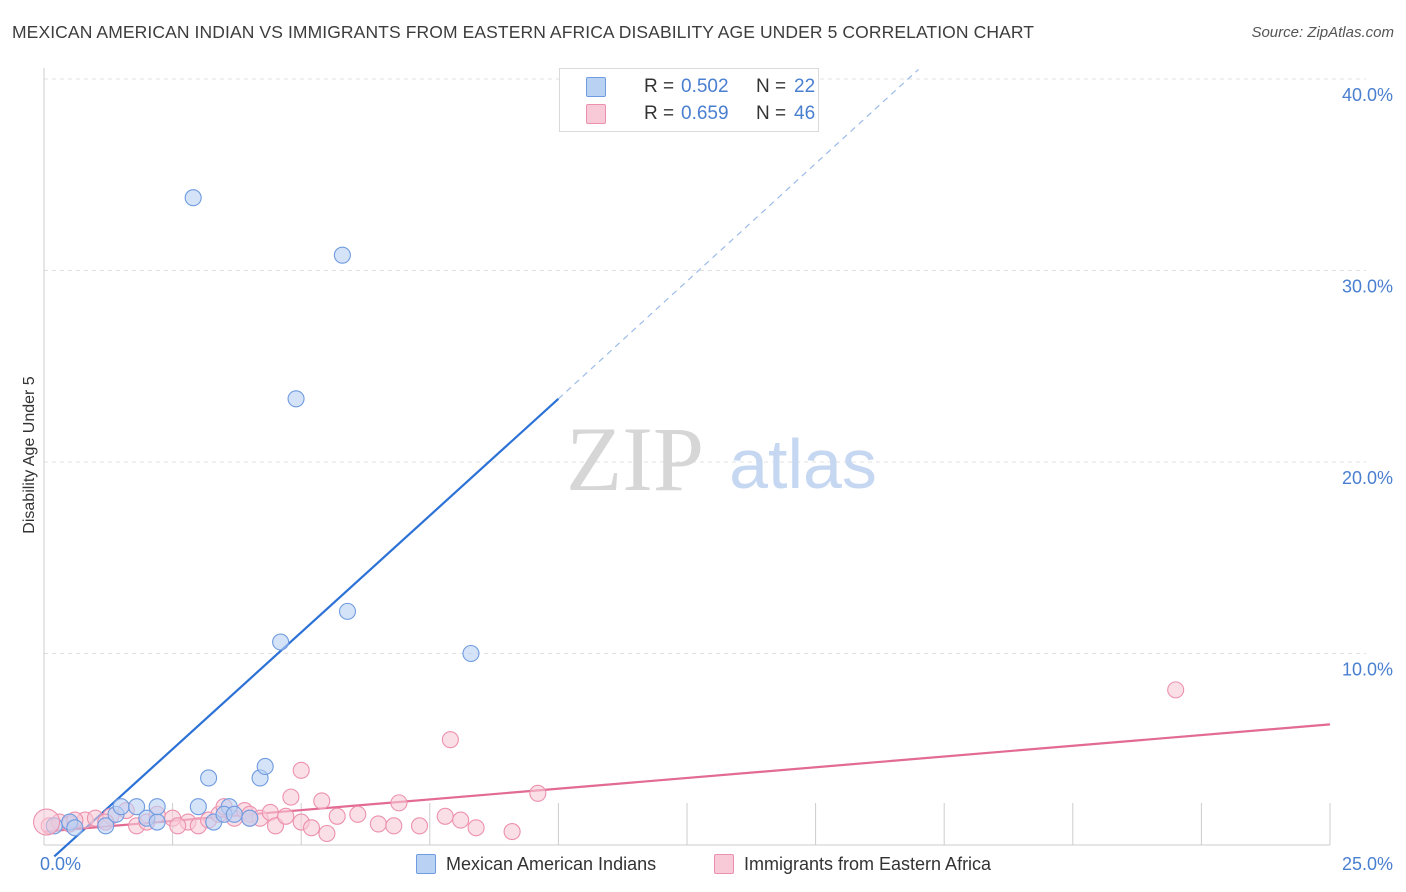 This screenshot has width=1406, height=892. I want to click on chart-source: Source: ZipAtlas.com, so click(1322, 32).